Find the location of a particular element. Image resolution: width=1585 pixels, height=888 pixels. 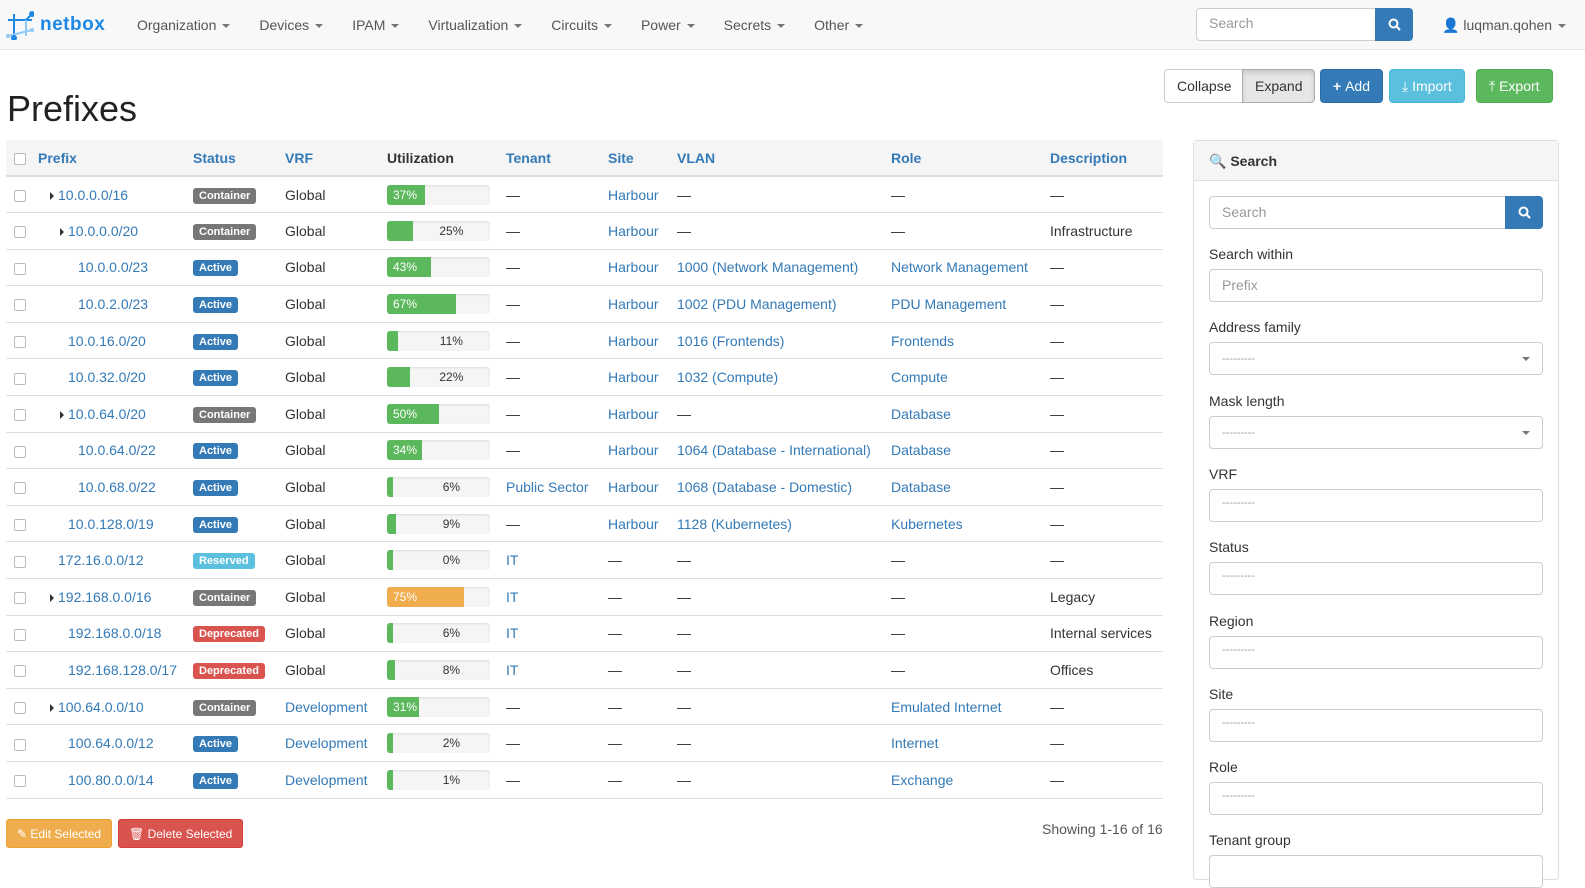

prefix-link: 10.0.32.0/20 is located at coordinates (107, 377).